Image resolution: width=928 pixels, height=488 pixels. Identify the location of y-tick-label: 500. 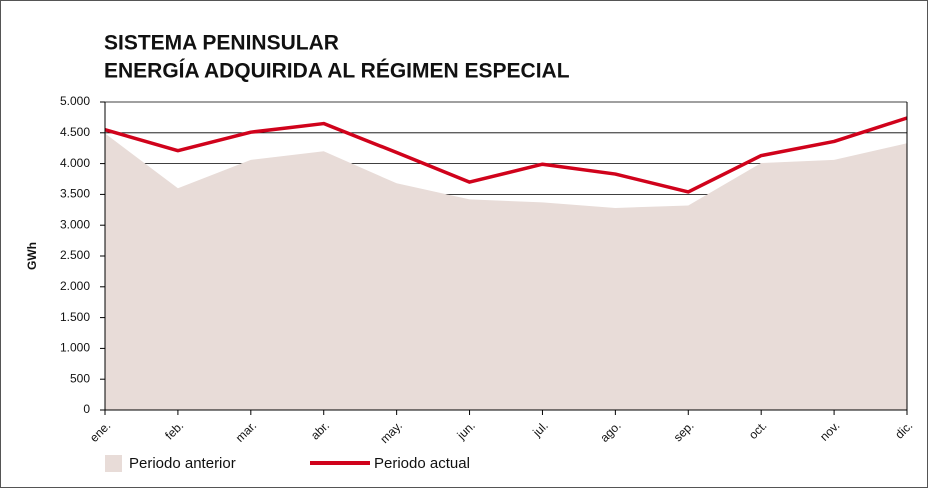
(80, 378).